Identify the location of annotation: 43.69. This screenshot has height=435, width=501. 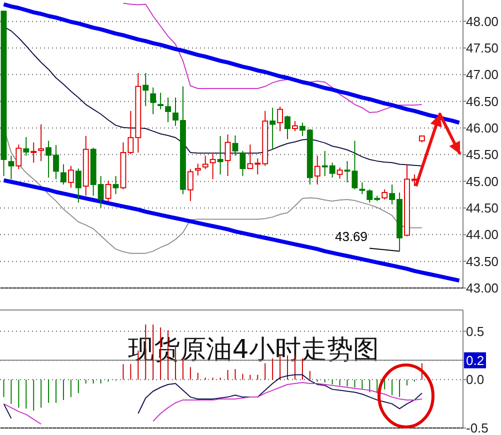
(351, 236).